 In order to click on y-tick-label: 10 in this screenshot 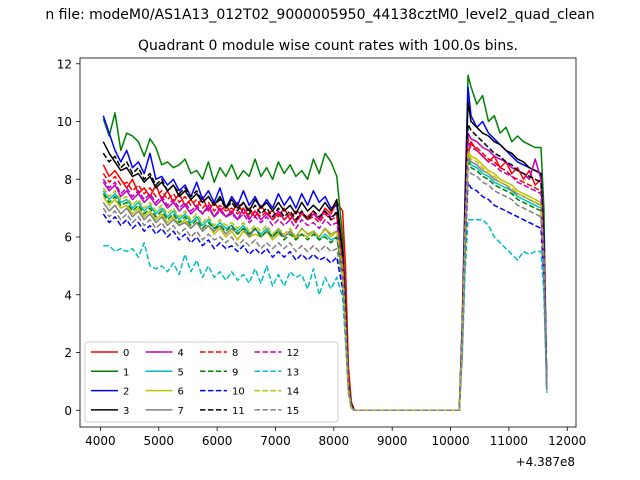, I will do `click(64, 122)`.